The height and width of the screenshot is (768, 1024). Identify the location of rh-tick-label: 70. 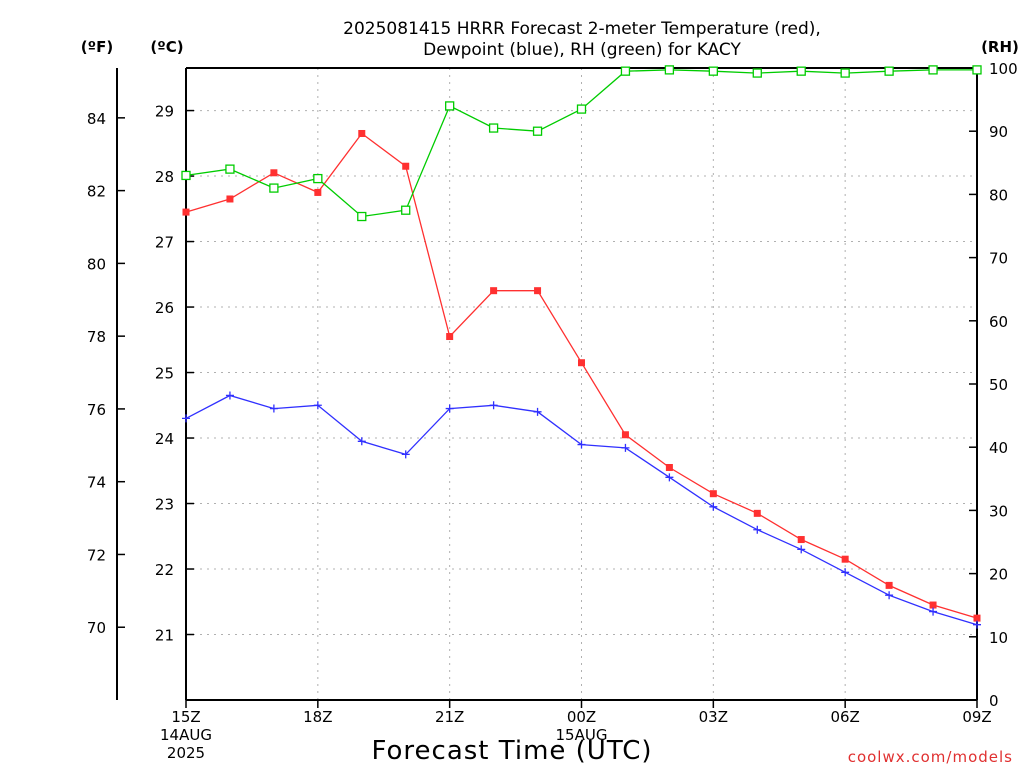
(998, 259).